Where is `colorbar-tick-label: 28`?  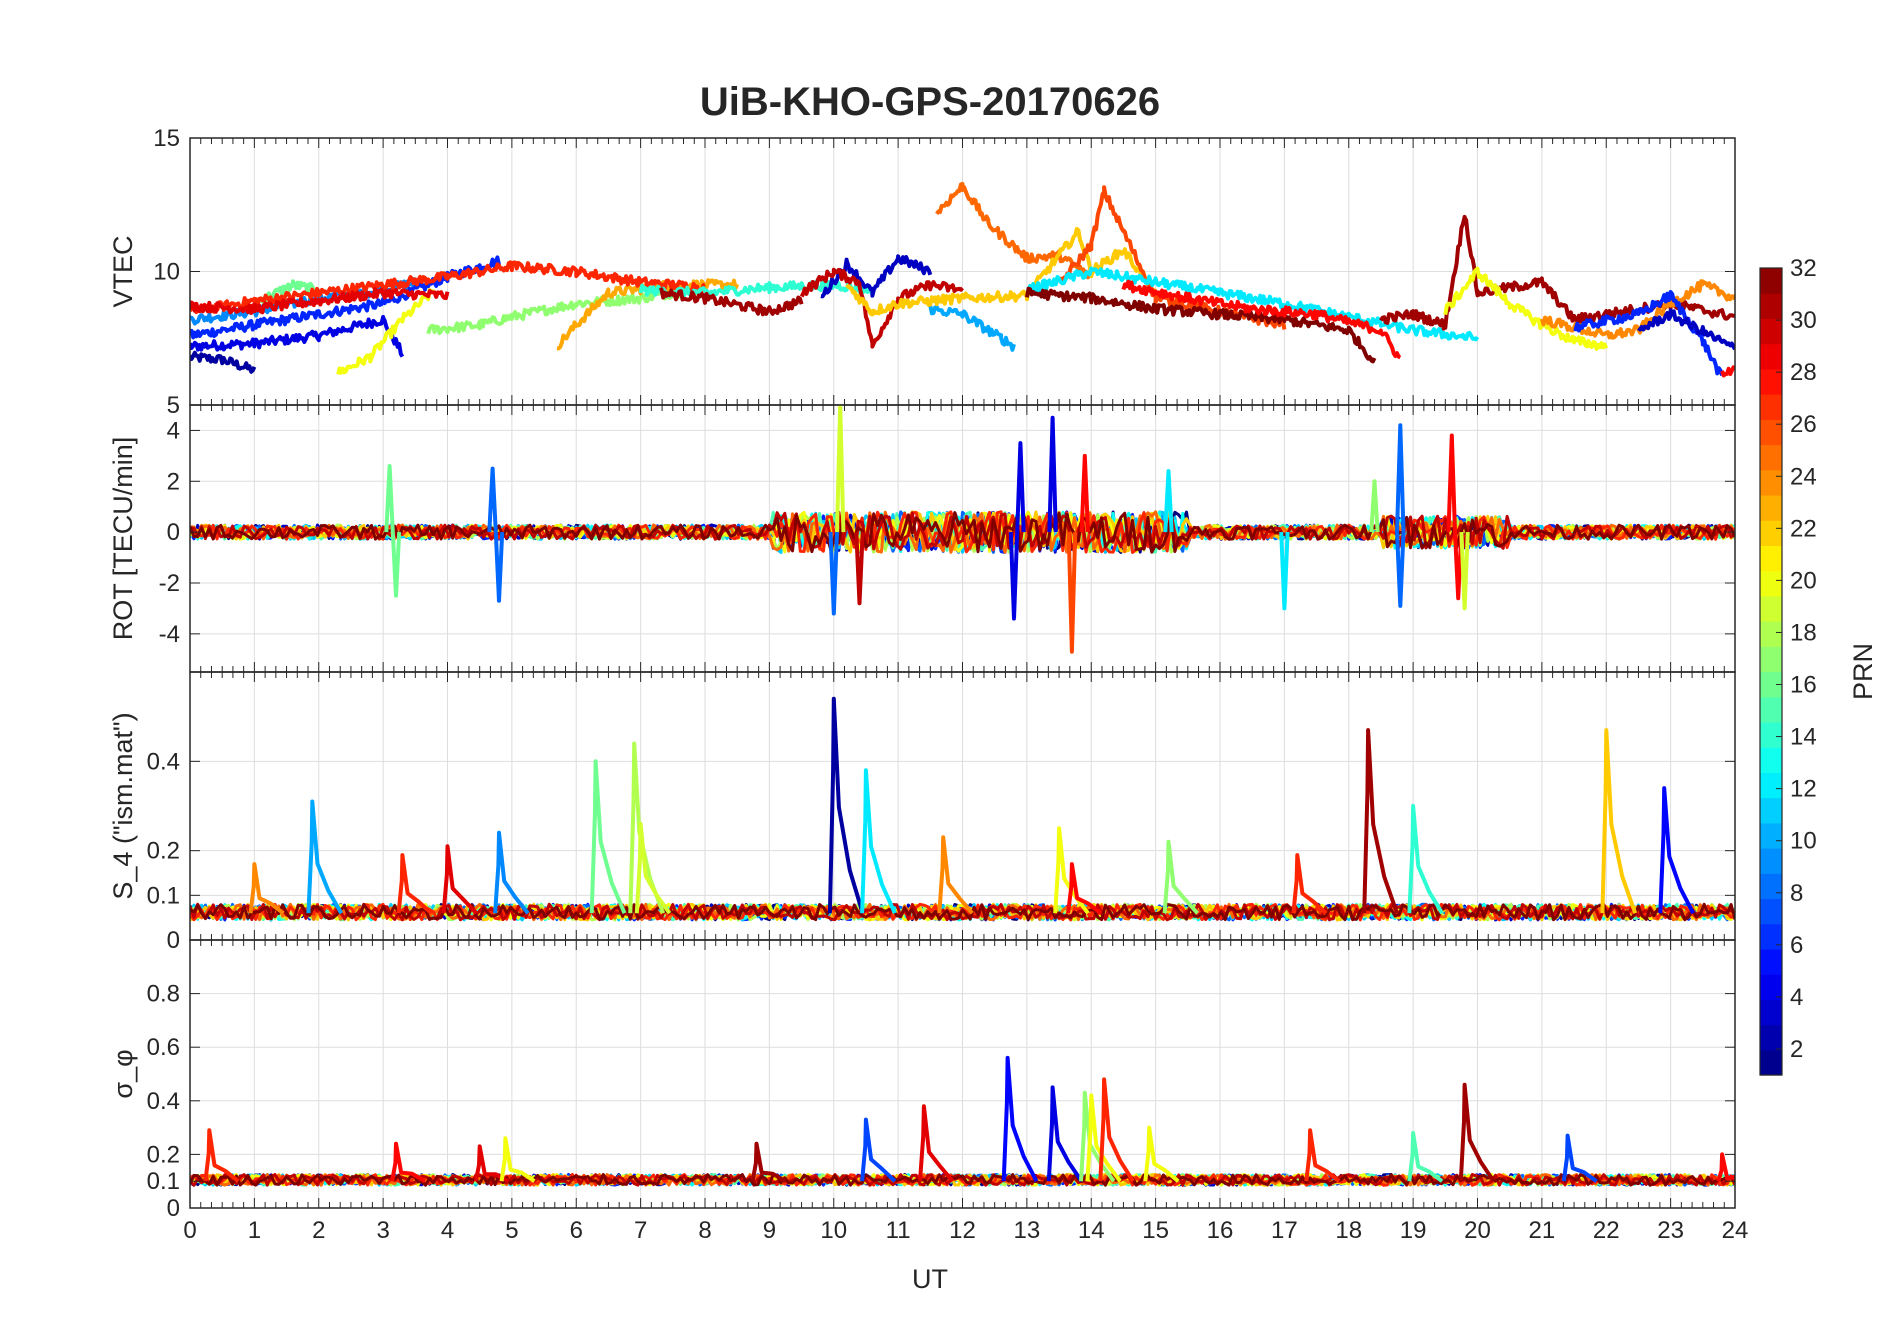
colorbar-tick-label: 28 is located at coordinates (1803, 372).